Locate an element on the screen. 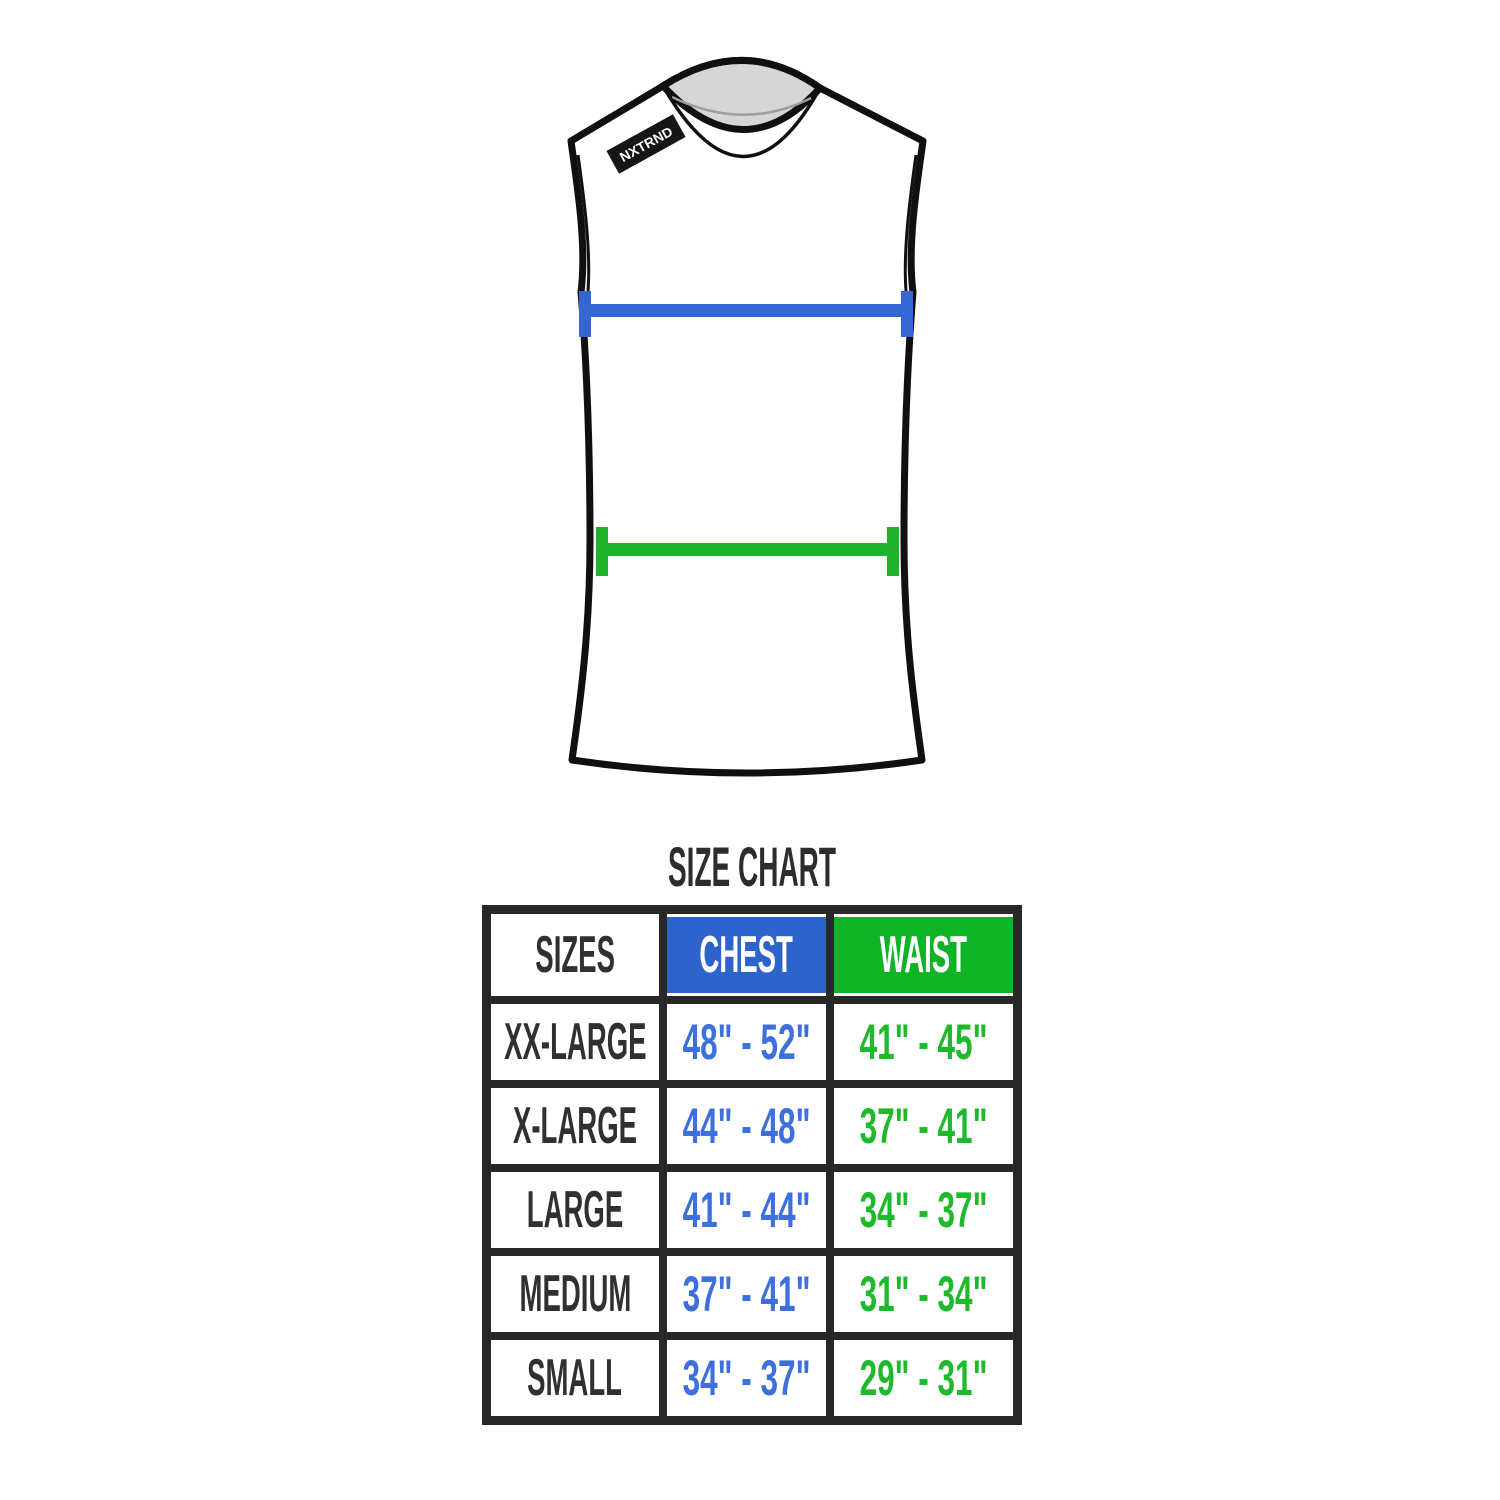 The width and height of the screenshot is (1500, 1500). waist-header-fill: WAIST is located at coordinates (923, 955).